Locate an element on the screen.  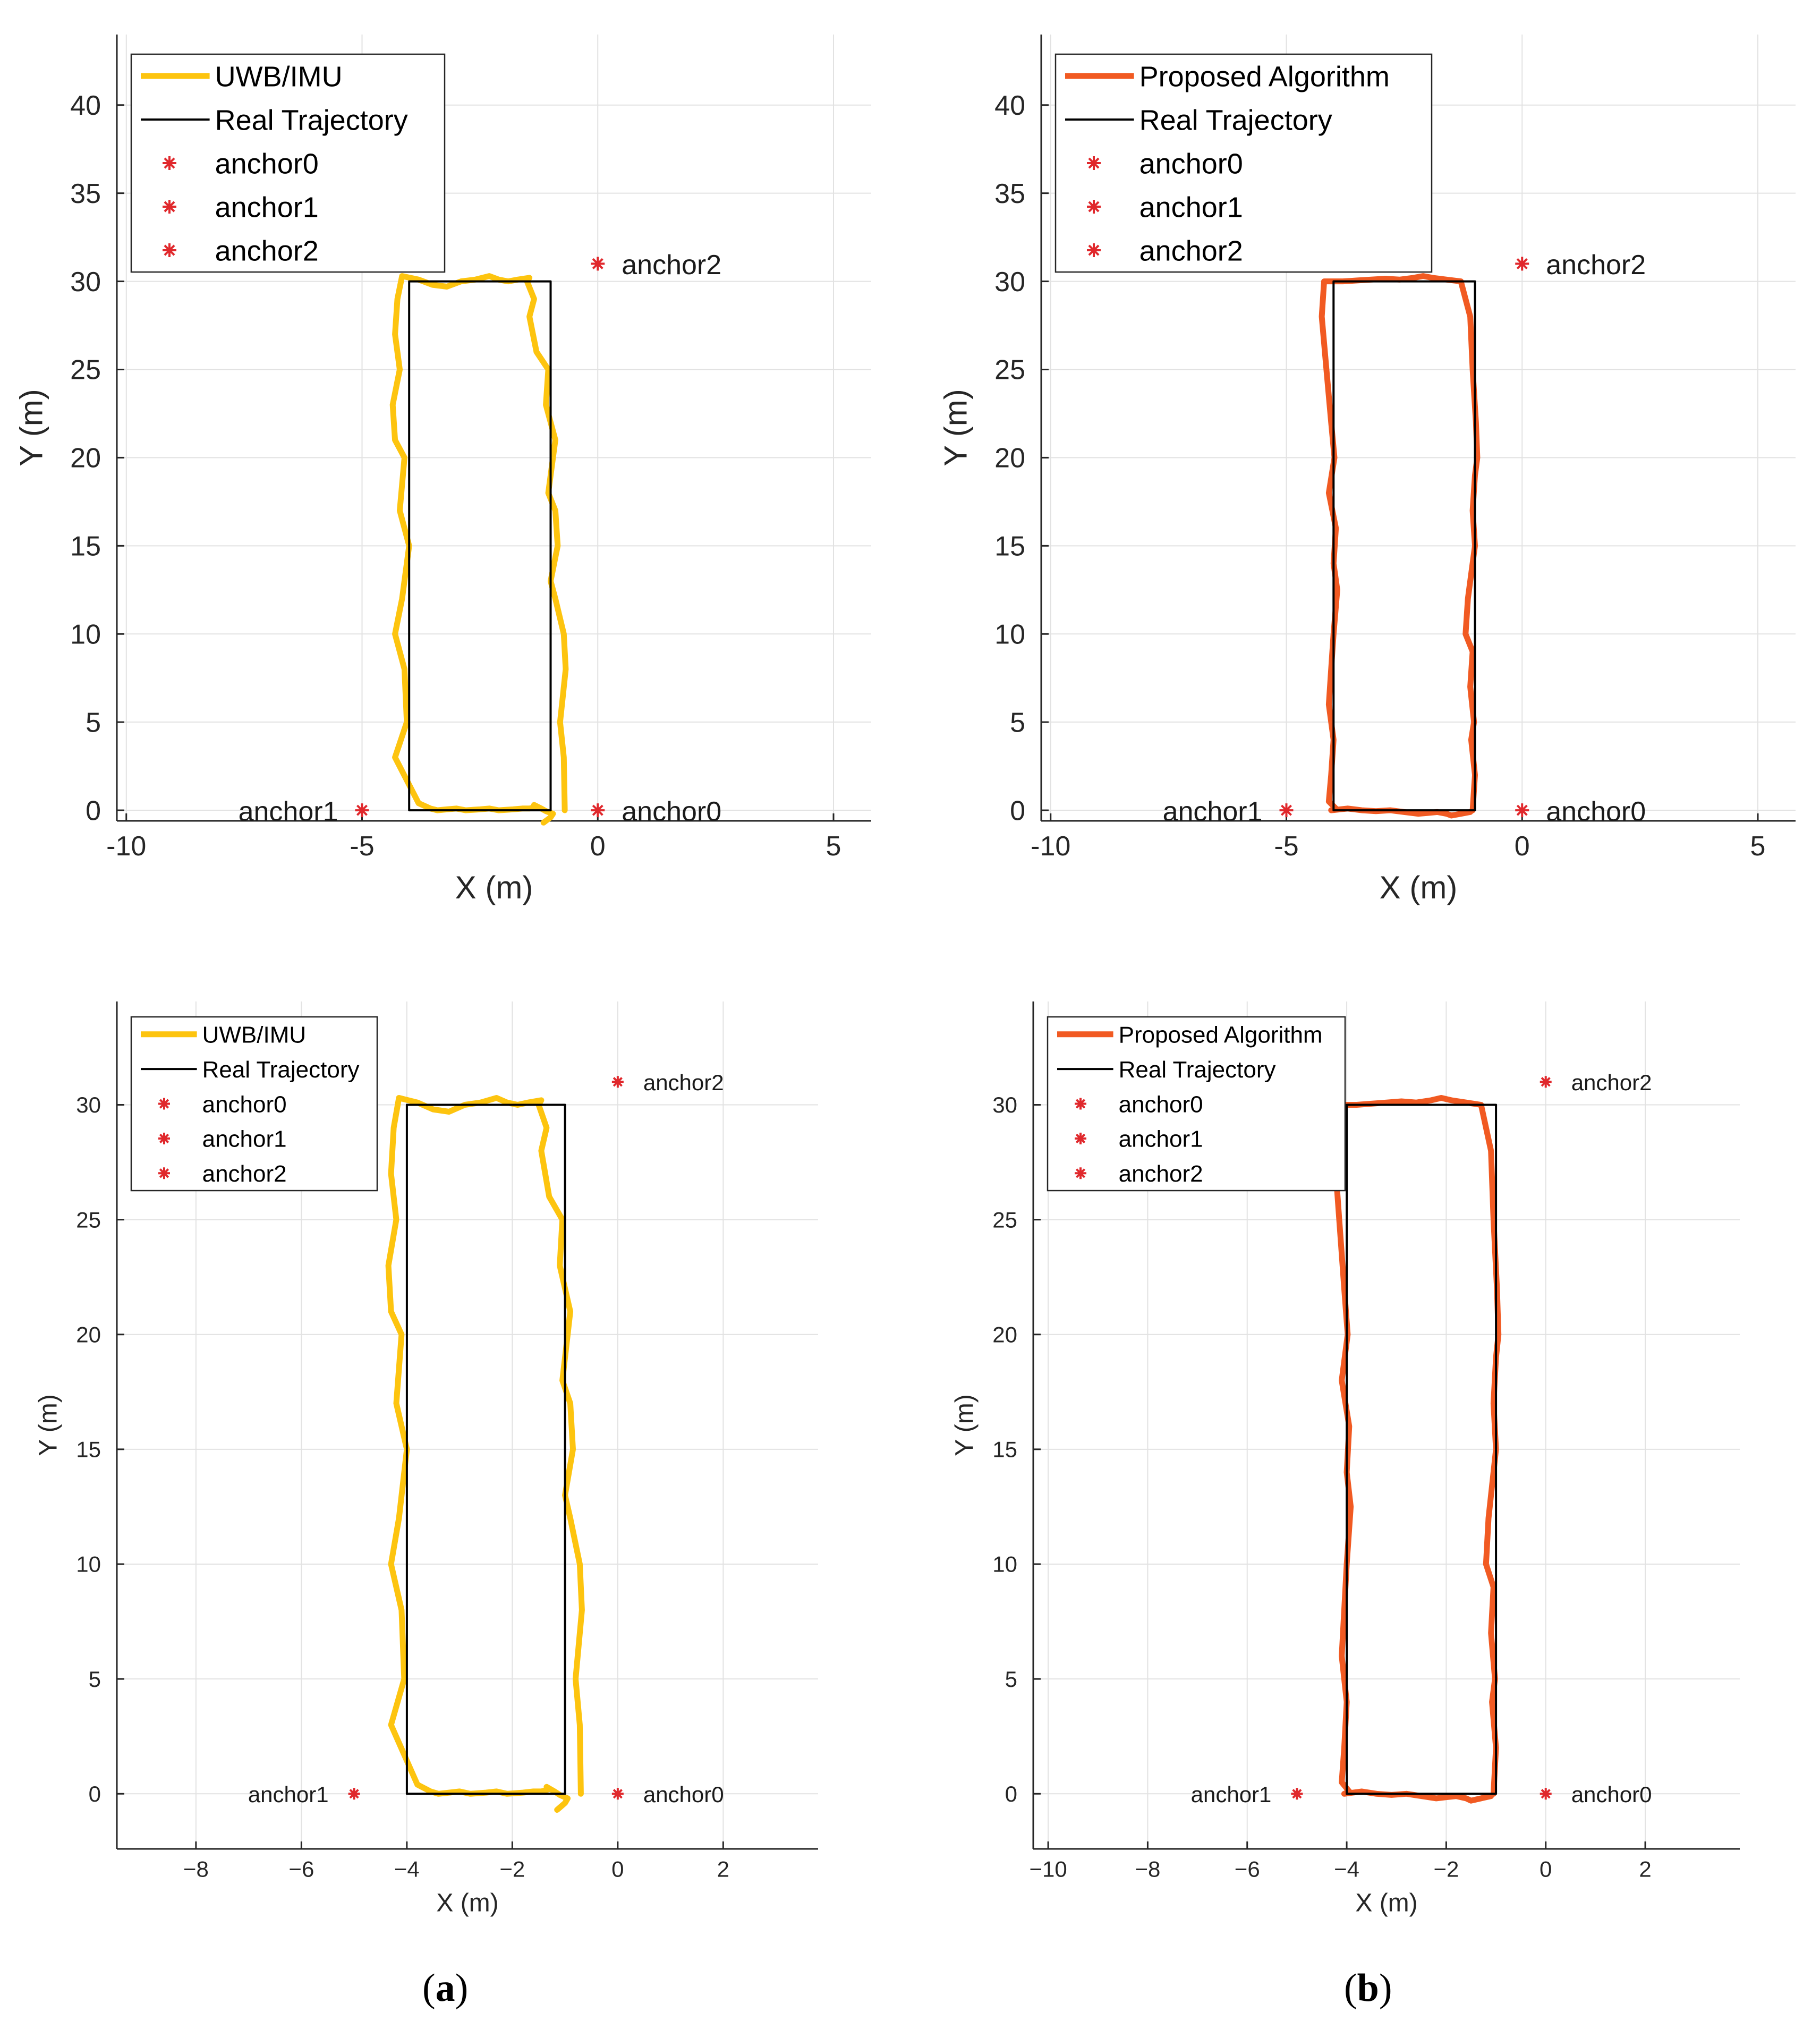
legend-box is located at coordinates (254, 1104).